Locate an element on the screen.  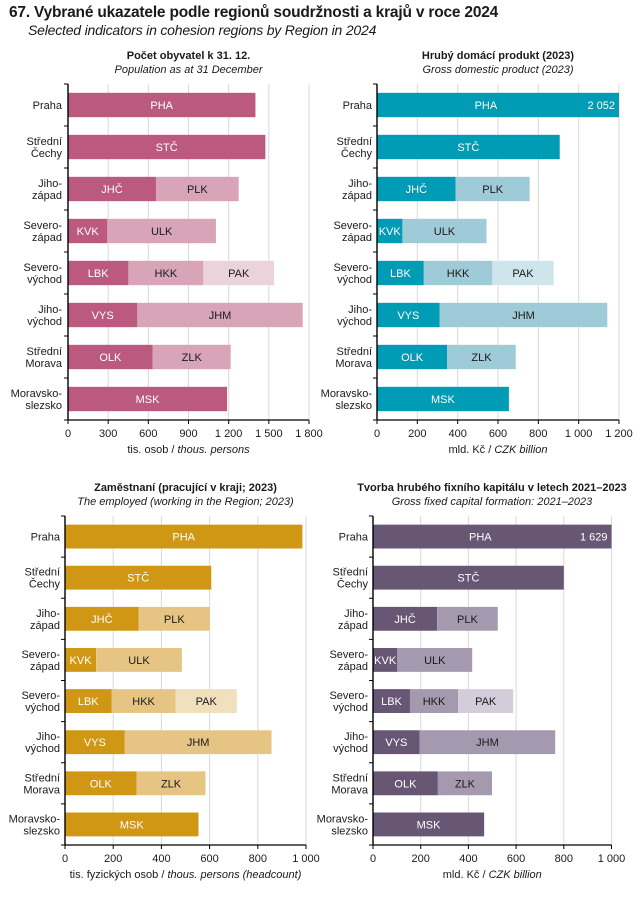
bar-row-6: OLK ZLK is located at coordinates (135, 783).